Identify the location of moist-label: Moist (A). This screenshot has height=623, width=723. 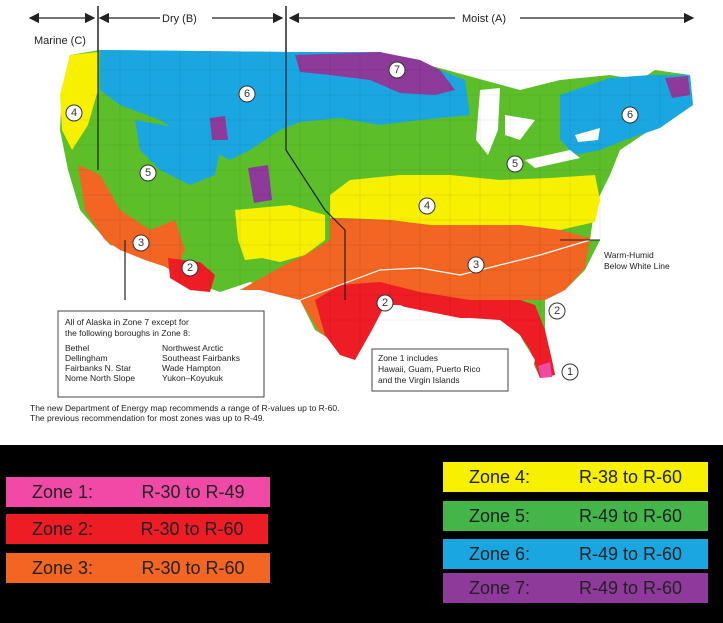
(484, 19).